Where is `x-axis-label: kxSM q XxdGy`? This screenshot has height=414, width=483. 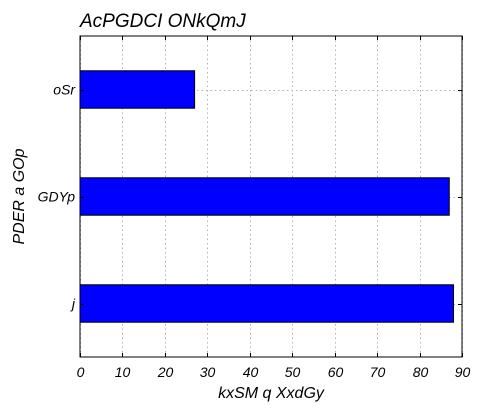
x-axis-label: kxSM q XxdGy is located at coordinates (271, 393).